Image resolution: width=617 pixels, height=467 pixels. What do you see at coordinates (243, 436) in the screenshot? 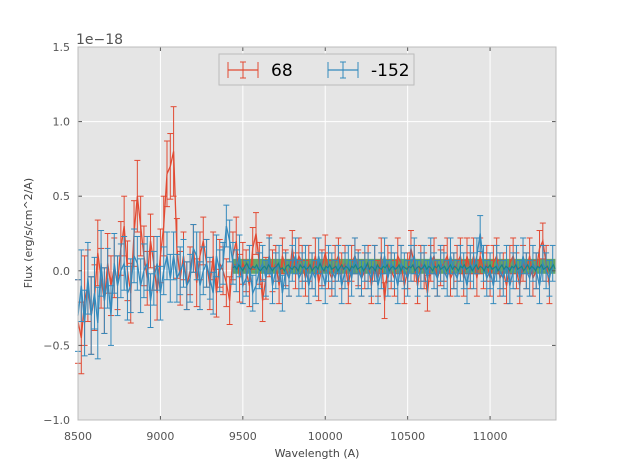
I see `x-tick-label: 9500` at bounding box center [243, 436].